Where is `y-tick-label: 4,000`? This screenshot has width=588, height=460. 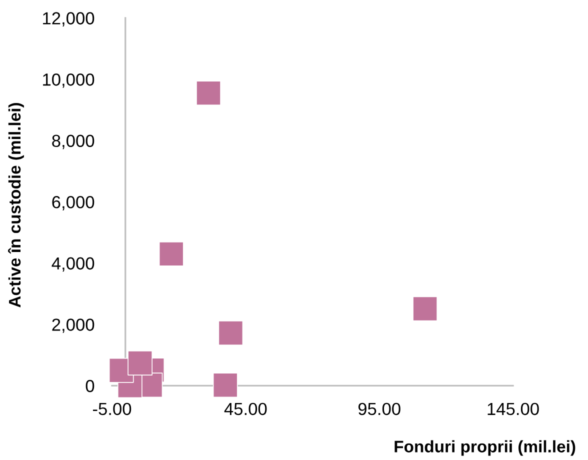 y-tick-label: 4,000 is located at coordinates (73, 264).